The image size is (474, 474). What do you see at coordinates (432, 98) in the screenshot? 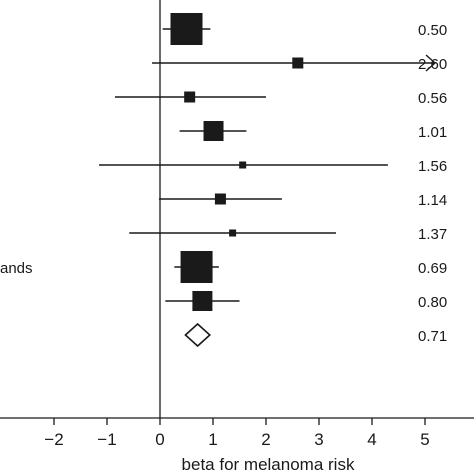
I see `estimate-value-label: 0.56` at bounding box center [432, 98].